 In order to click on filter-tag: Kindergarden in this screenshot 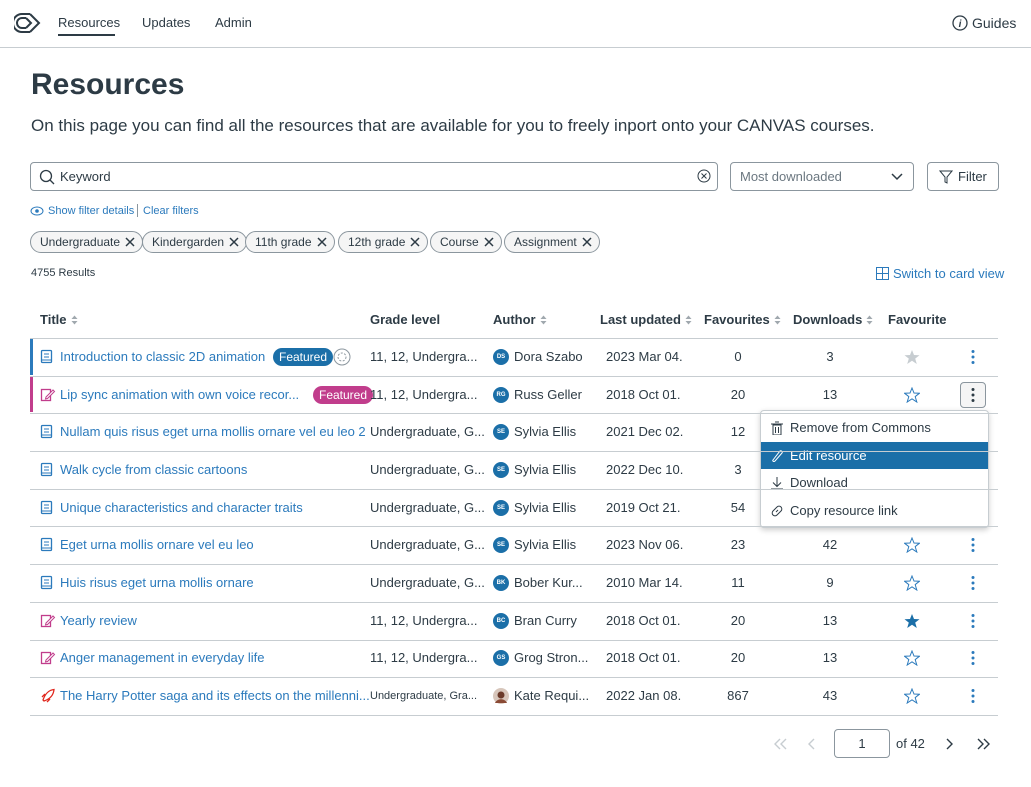, I will do `click(195, 242)`.